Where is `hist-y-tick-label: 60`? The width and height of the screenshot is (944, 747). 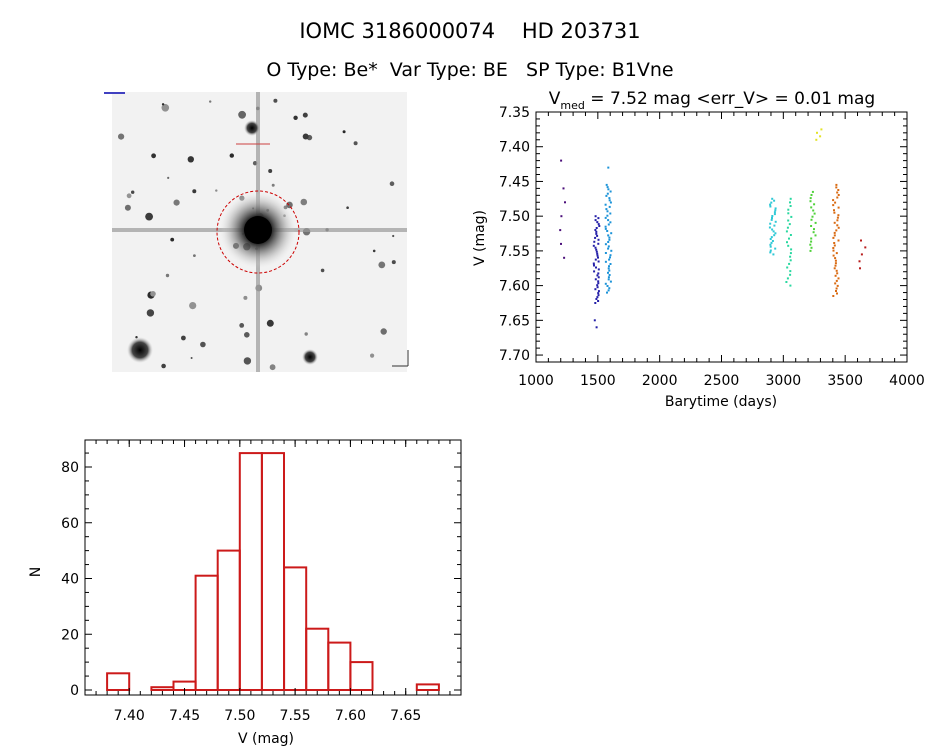
hist-y-tick-label: 60 is located at coordinates (70, 524).